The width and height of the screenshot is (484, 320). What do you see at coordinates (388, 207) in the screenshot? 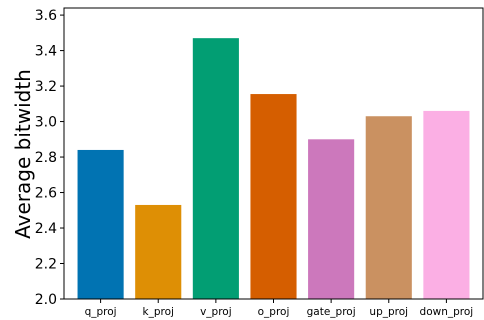
I see `bar-up-proj` at bounding box center [388, 207].